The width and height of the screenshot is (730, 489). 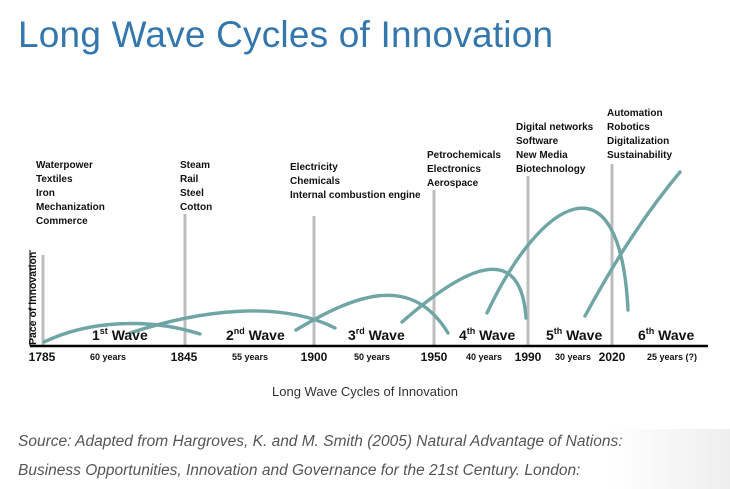 I want to click on wave-label-2: 2nd Wave, so click(x=255, y=334).